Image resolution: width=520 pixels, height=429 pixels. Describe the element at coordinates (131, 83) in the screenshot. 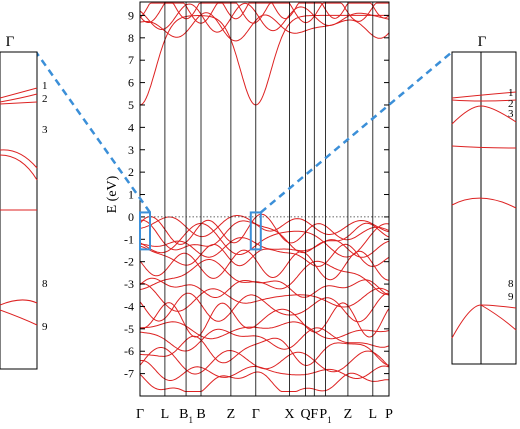

I see `y-tick-label: 6` at that location.